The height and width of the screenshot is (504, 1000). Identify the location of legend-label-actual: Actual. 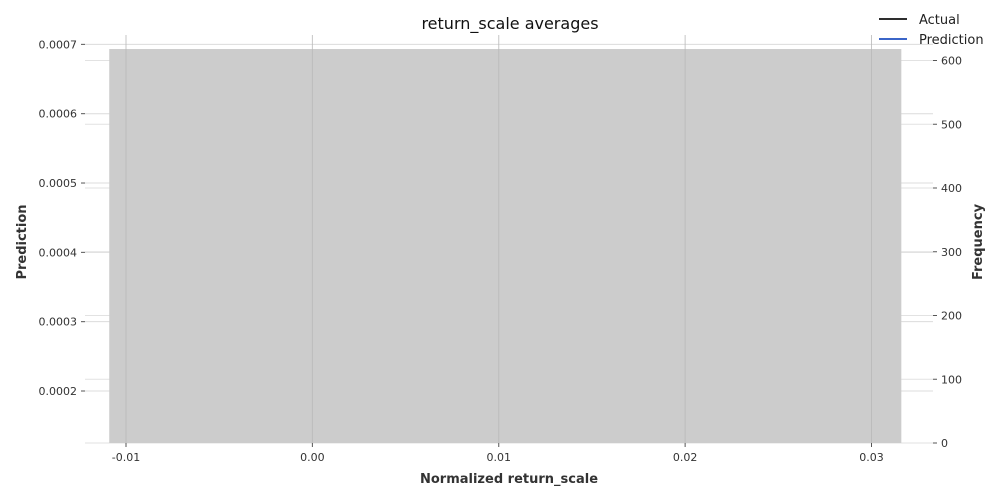
(939, 20).